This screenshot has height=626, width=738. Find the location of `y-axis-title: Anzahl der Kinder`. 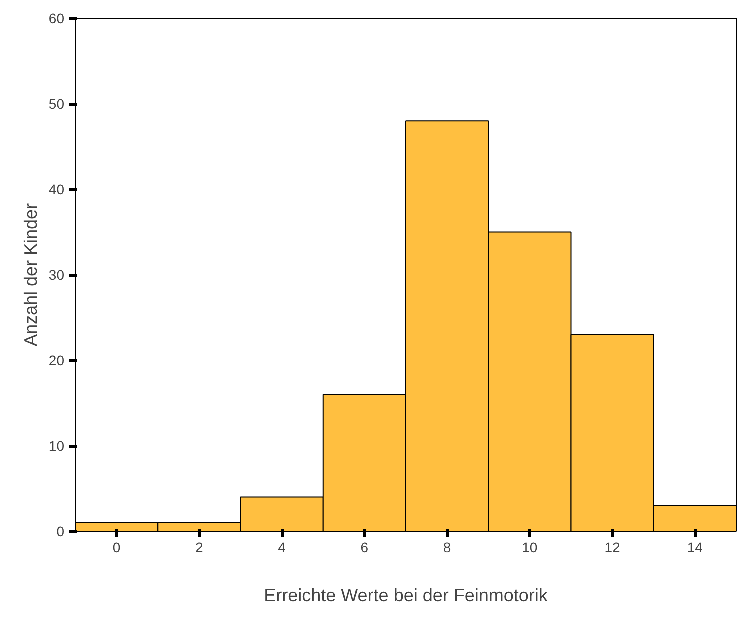

y-axis-title: Anzahl der Kinder is located at coordinates (30, 275).